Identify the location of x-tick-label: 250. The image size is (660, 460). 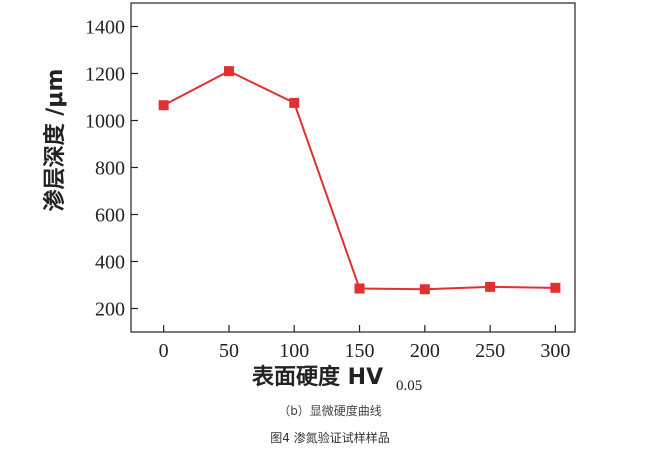
(490, 351).